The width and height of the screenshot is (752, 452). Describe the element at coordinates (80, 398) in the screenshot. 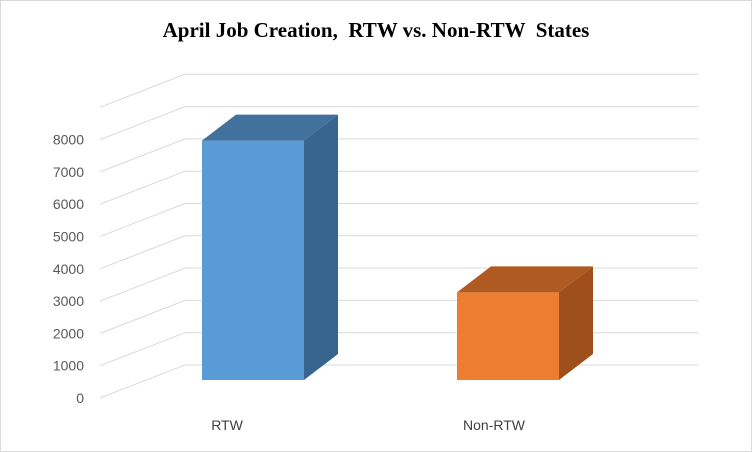

I see `y-tick-label: 0` at that location.